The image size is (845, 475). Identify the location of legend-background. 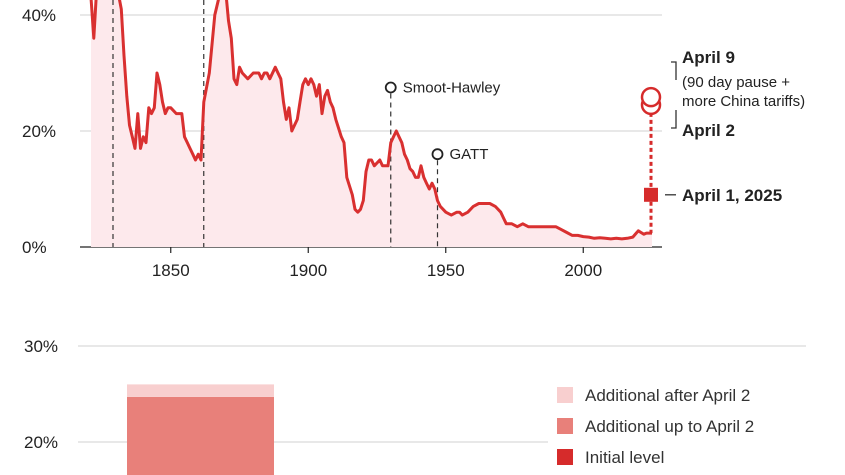
(679, 426).